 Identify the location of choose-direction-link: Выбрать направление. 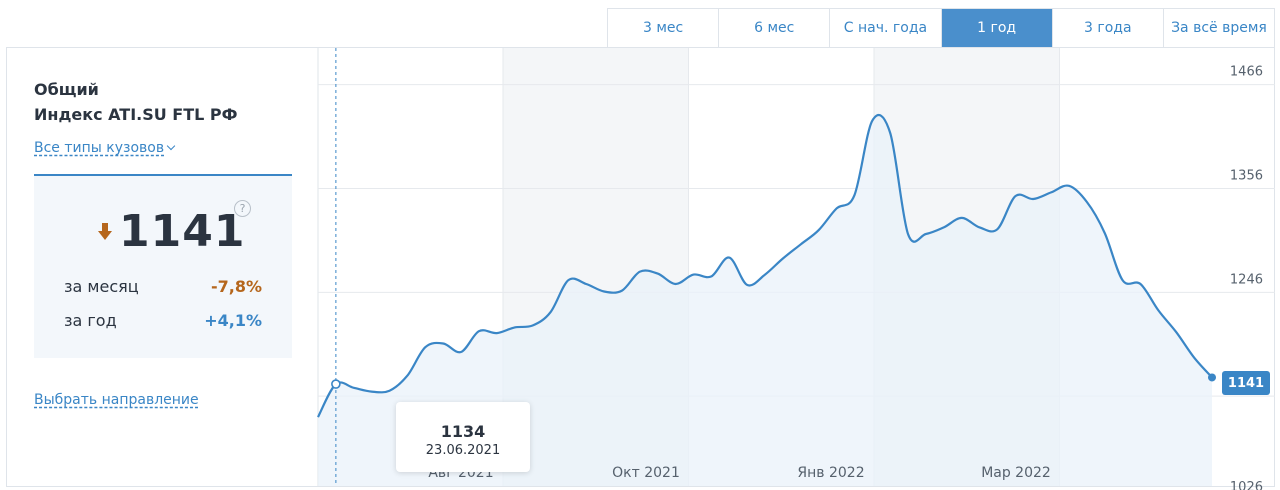
(116, 400).